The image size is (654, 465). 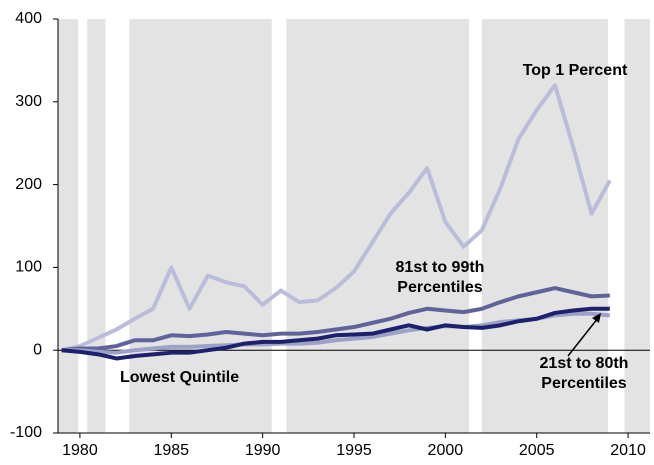 What do you see at coordinates (584, 373) in the screenshot?
I see `series-label: 21st to 80th Percentiles` at bounding box center [584, 373].